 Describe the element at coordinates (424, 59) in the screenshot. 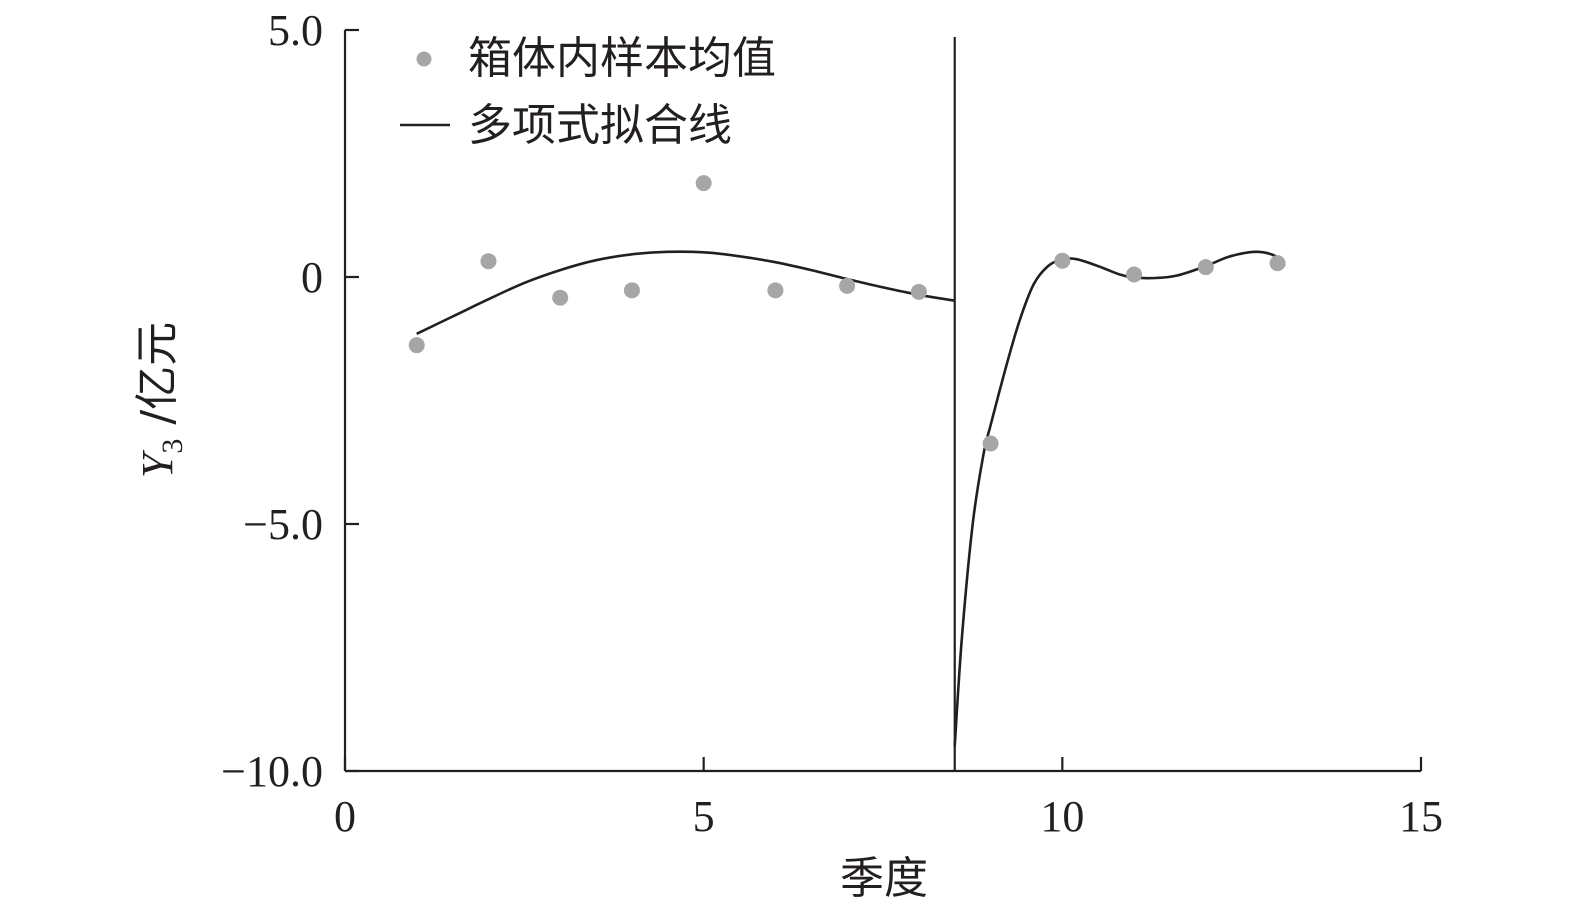

I see `legend-marker-points` at that location.